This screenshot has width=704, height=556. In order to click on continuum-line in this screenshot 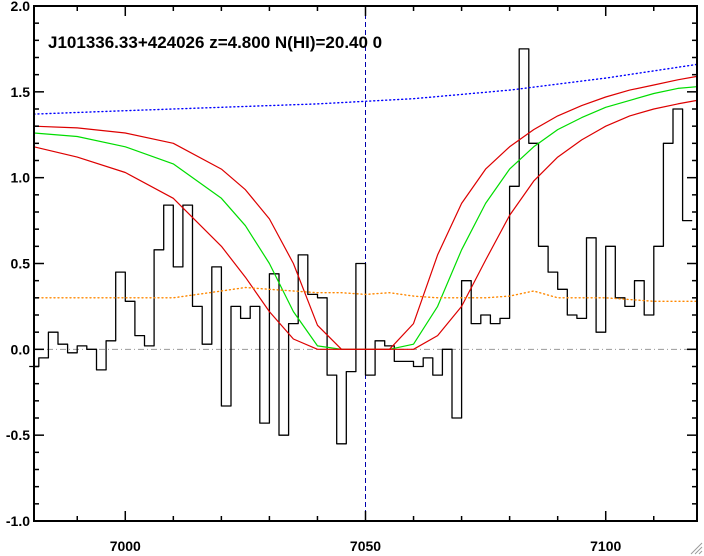, I will do `click(365, 89)`.